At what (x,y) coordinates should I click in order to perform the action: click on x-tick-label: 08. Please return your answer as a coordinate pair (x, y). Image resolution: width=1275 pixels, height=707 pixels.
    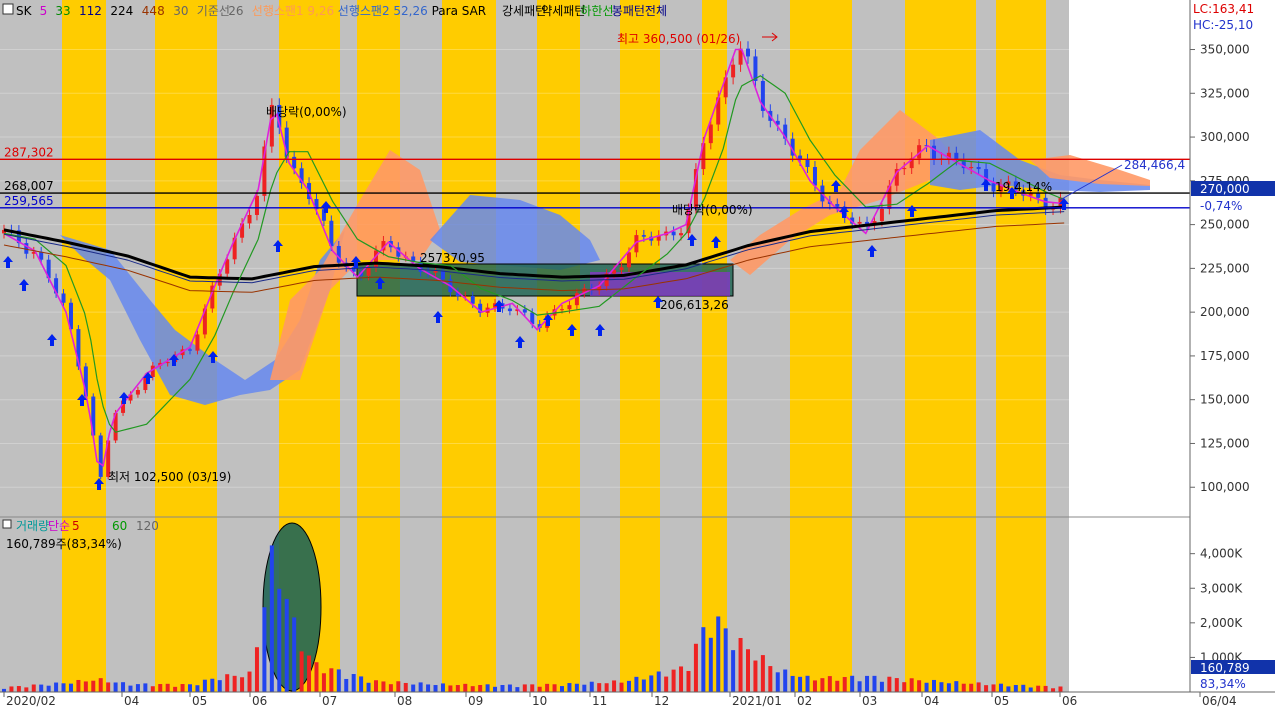
    Looking at the image, I should click on (404, 700).